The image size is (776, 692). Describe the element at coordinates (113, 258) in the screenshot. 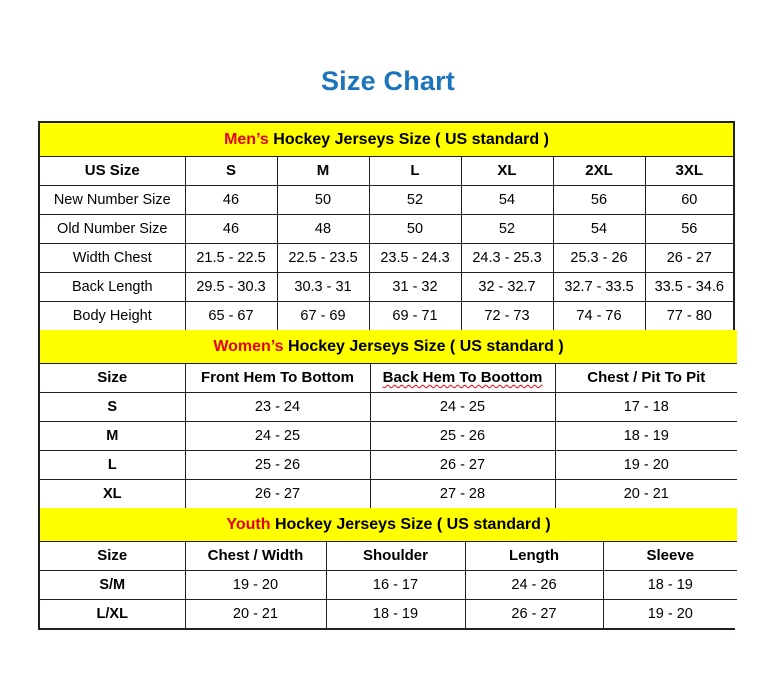

I see `mens-row-label-2: Width Chest` at that location.